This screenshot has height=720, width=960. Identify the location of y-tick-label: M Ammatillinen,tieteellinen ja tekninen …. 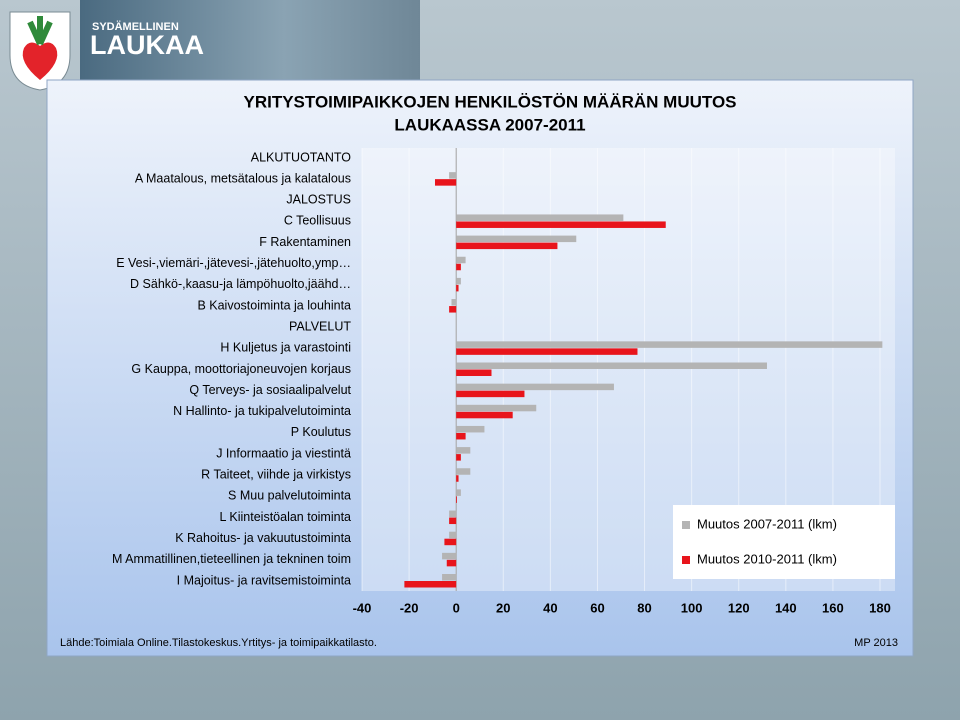
(231, 559).